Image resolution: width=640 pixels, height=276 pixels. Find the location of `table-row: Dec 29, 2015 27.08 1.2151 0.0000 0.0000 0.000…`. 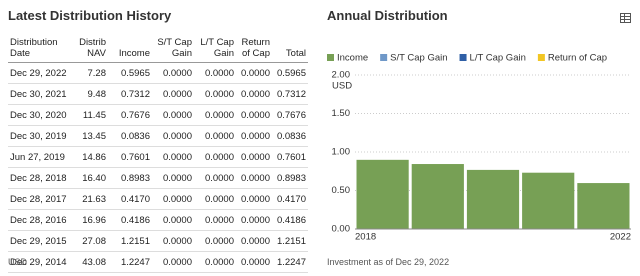

table-row: Dec 29, 2015 27.08 1.2151 0.0000 0.0000 0.000… is located at coordinates (158, 241).